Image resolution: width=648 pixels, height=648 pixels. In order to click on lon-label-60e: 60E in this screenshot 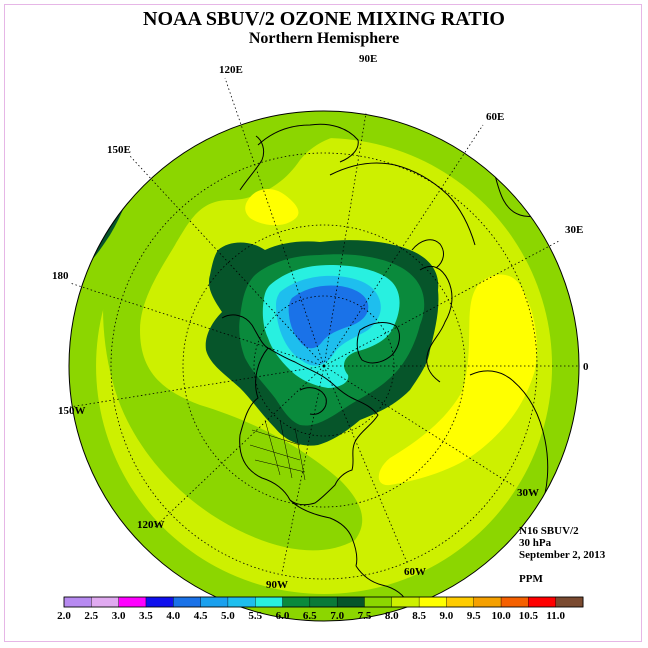, I will do `click(495, 117)`.